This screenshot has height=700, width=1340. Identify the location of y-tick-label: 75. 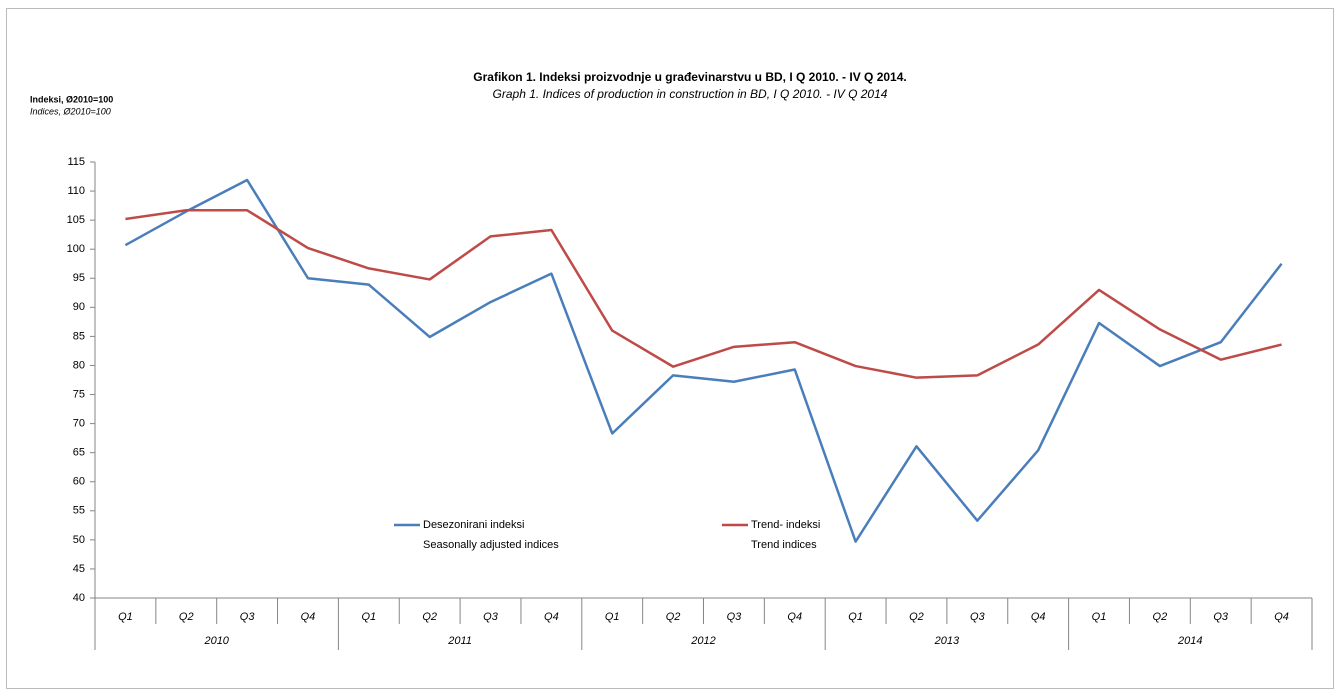
(79, 394).